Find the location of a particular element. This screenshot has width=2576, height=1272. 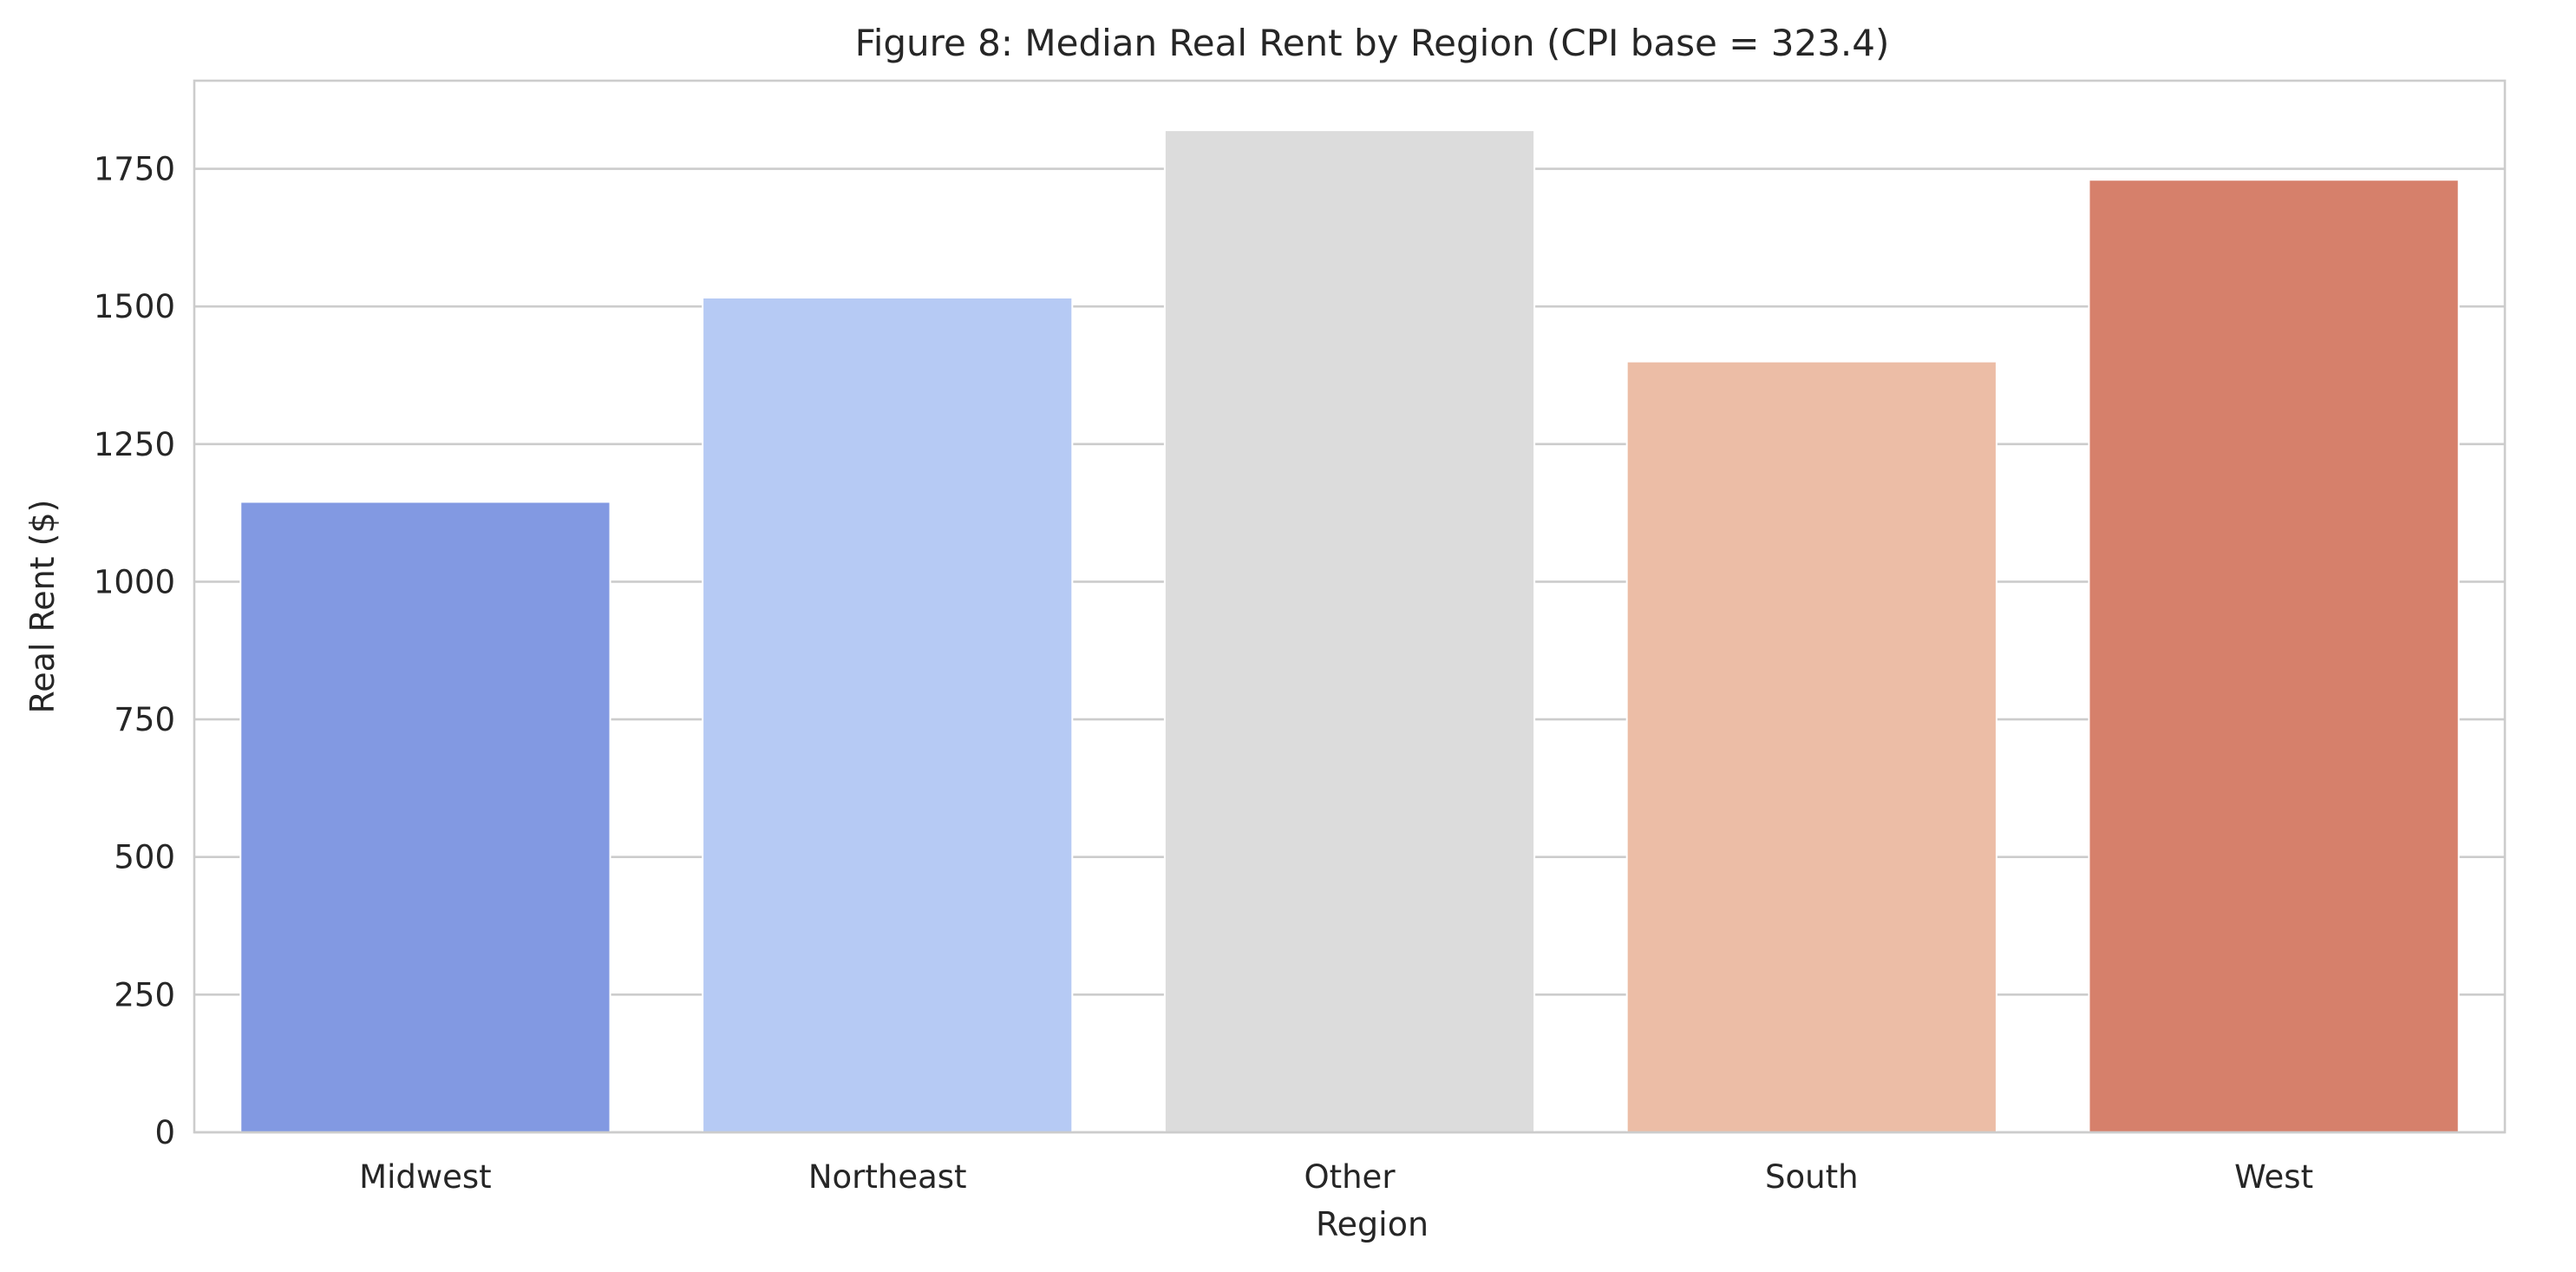

bar-west is located at coordinates (2274, 656).